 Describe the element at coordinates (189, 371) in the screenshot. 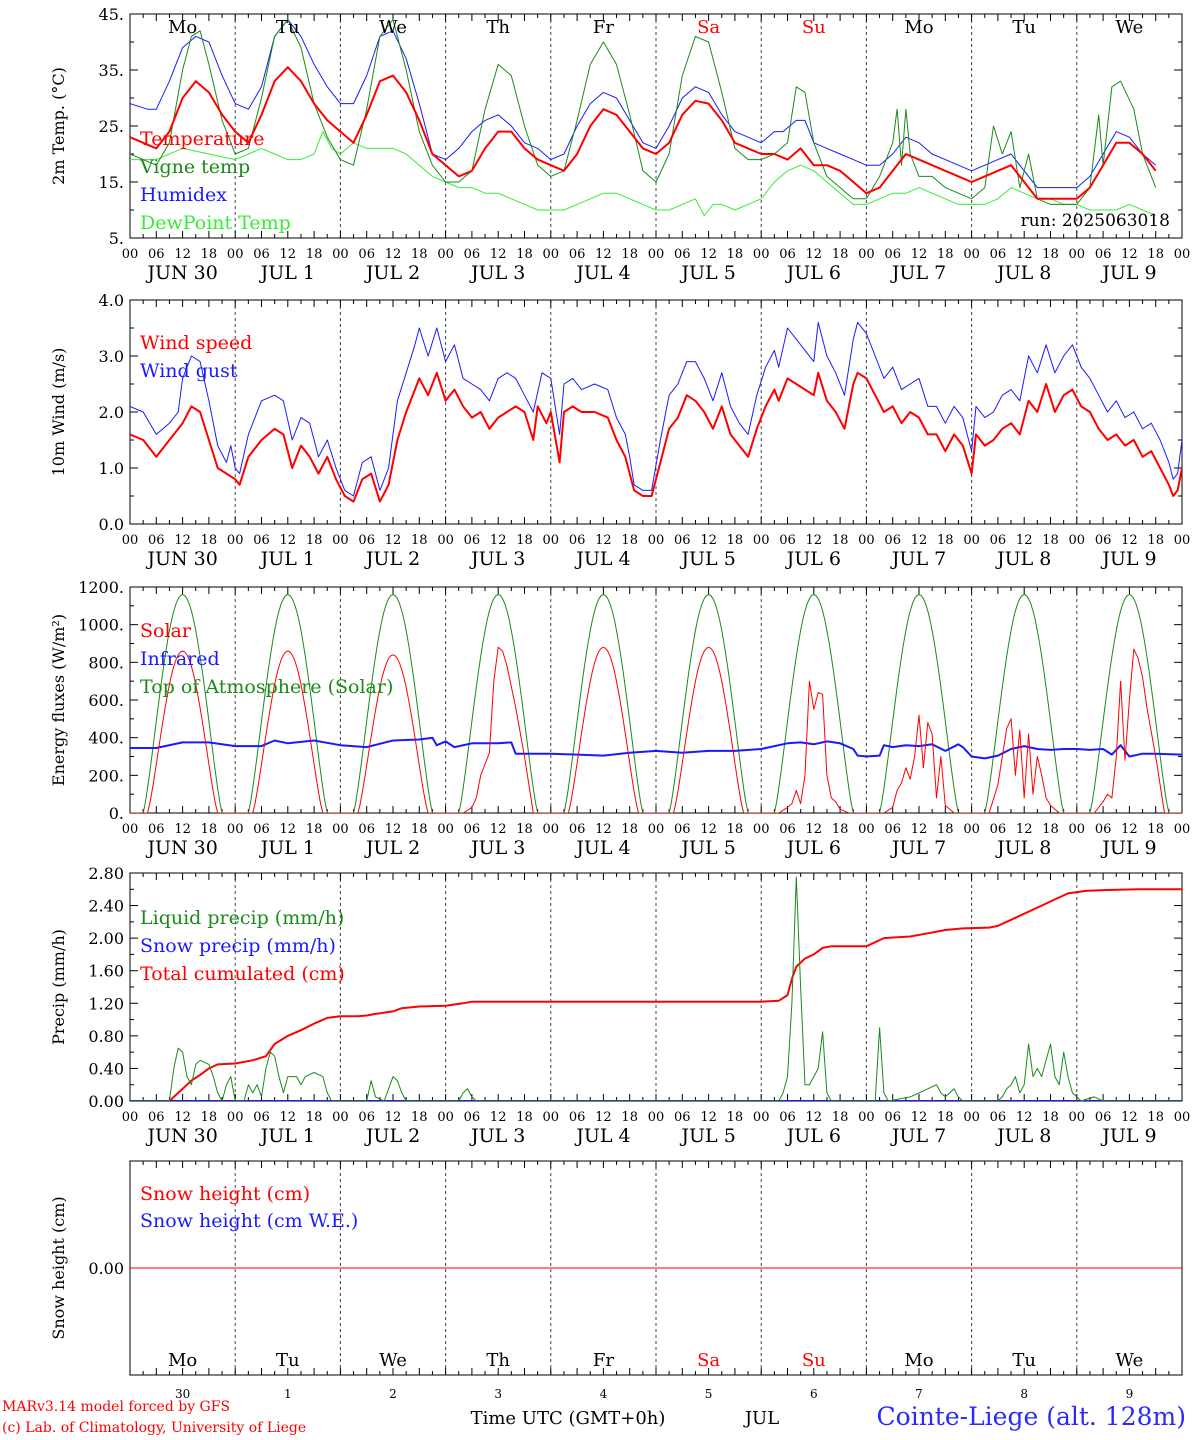

I see `legend-entry: Wind gust` at that location.